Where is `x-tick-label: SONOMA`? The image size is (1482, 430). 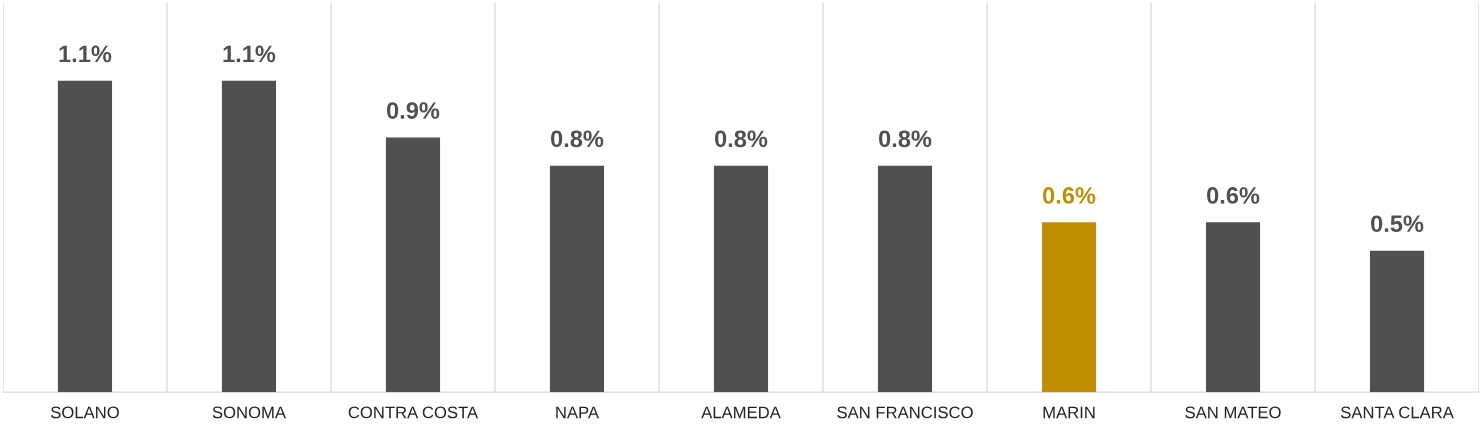
x-tick-label: SONOMA is located at coordinates (249, 412).